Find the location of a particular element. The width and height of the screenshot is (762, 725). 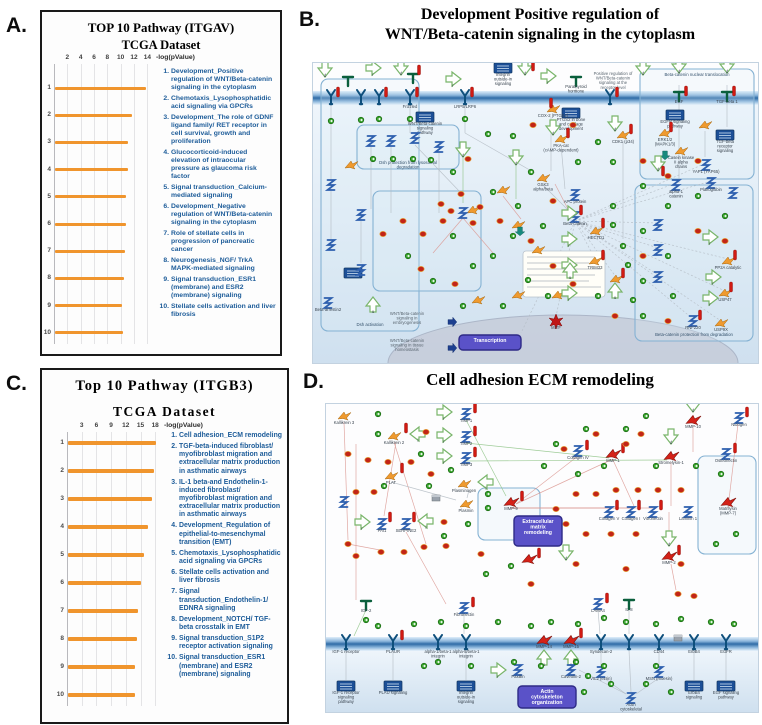

pathway-list-number: 2. is located at coordinates (166, 99).